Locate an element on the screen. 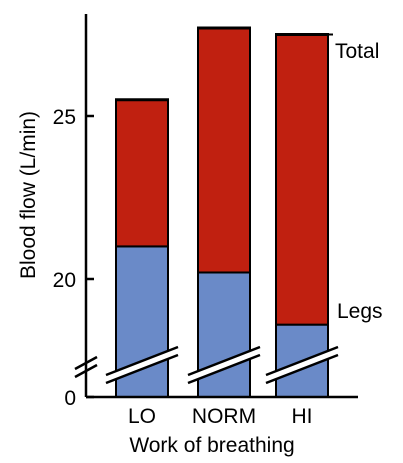 The height and width of the screenshot is (463, 403). bar-legs-norm is located at coordinates (224, 335).